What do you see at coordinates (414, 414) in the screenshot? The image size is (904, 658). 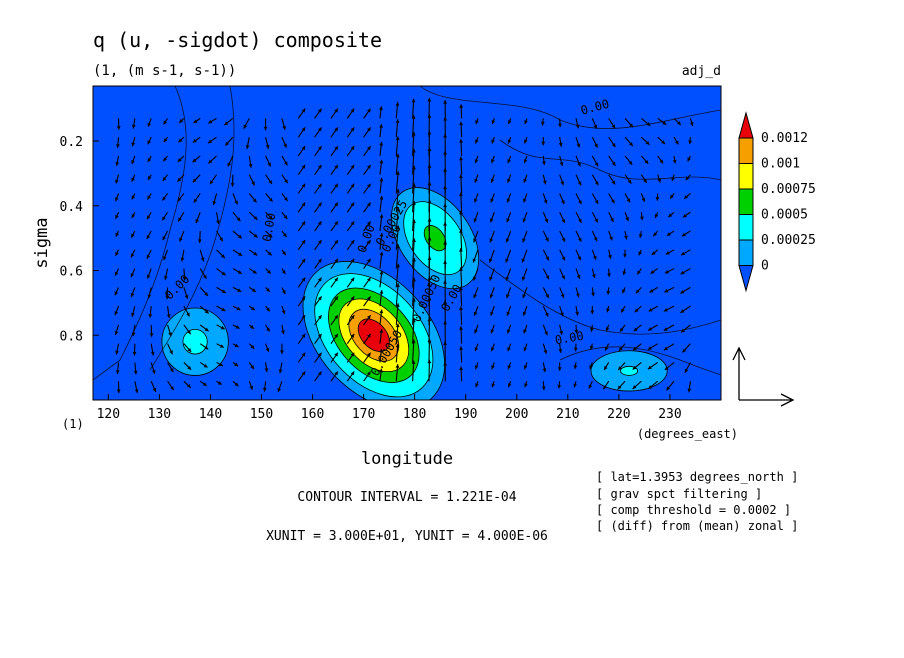 I see `x-tick-label: 180` at bounding box center [414, 414].